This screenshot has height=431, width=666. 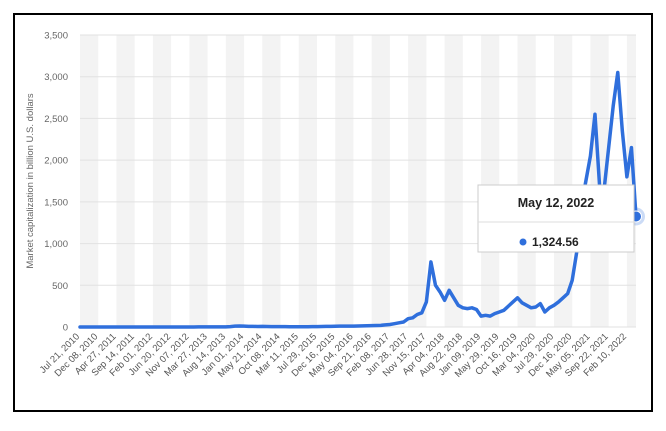 I want to click on tooltip-dot, so click(x=523, y=242).